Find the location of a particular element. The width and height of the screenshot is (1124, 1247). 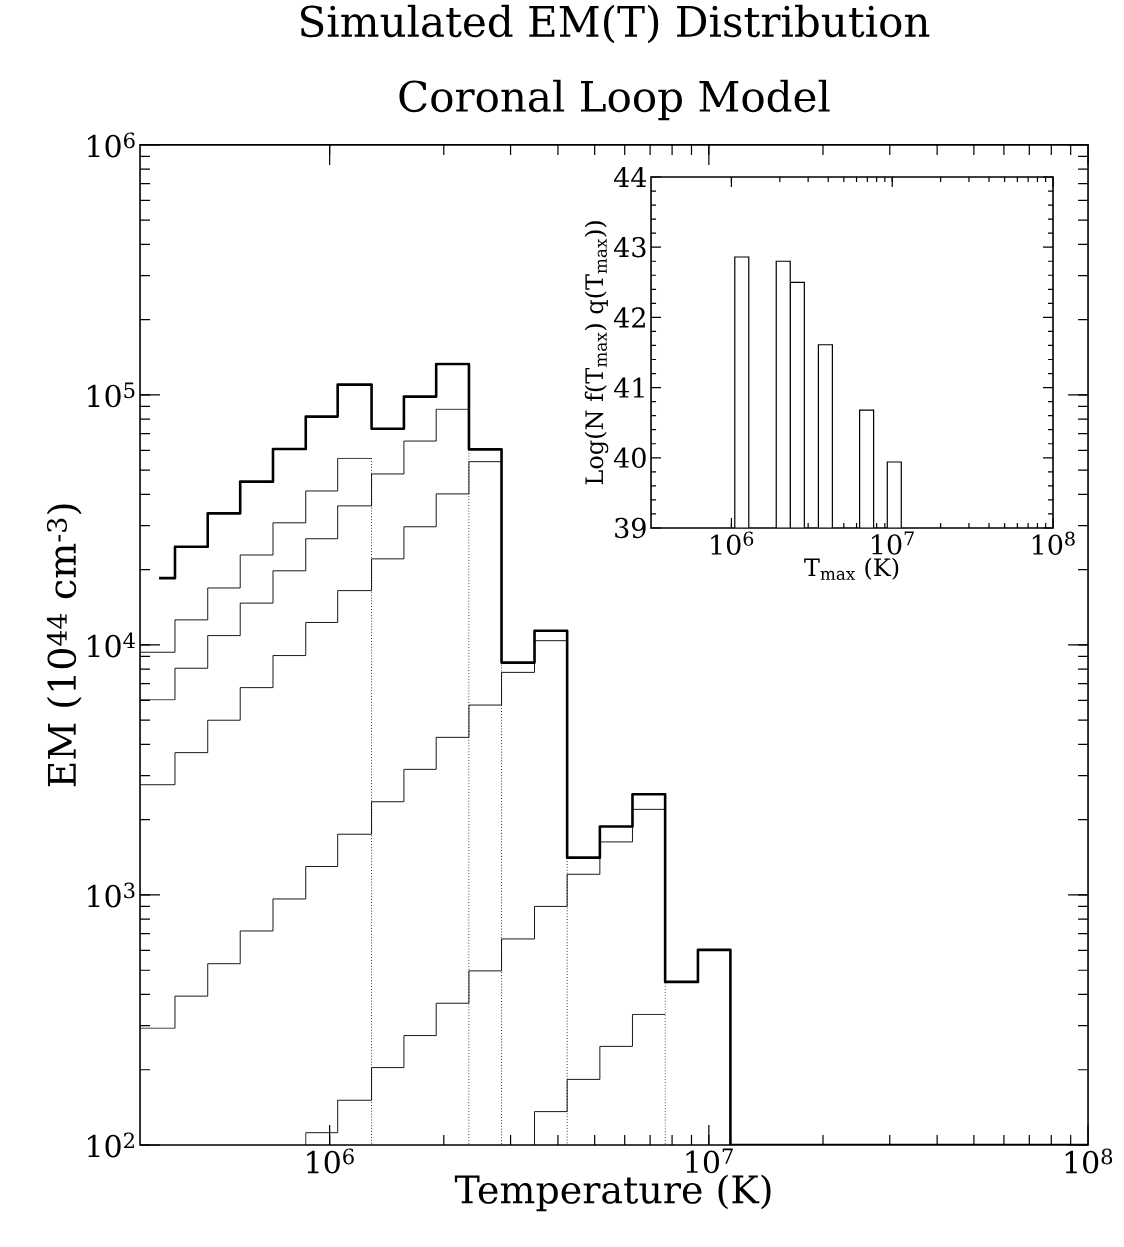

y-tick-label: 10$^{5}$ is located at coordinates (111, 395).